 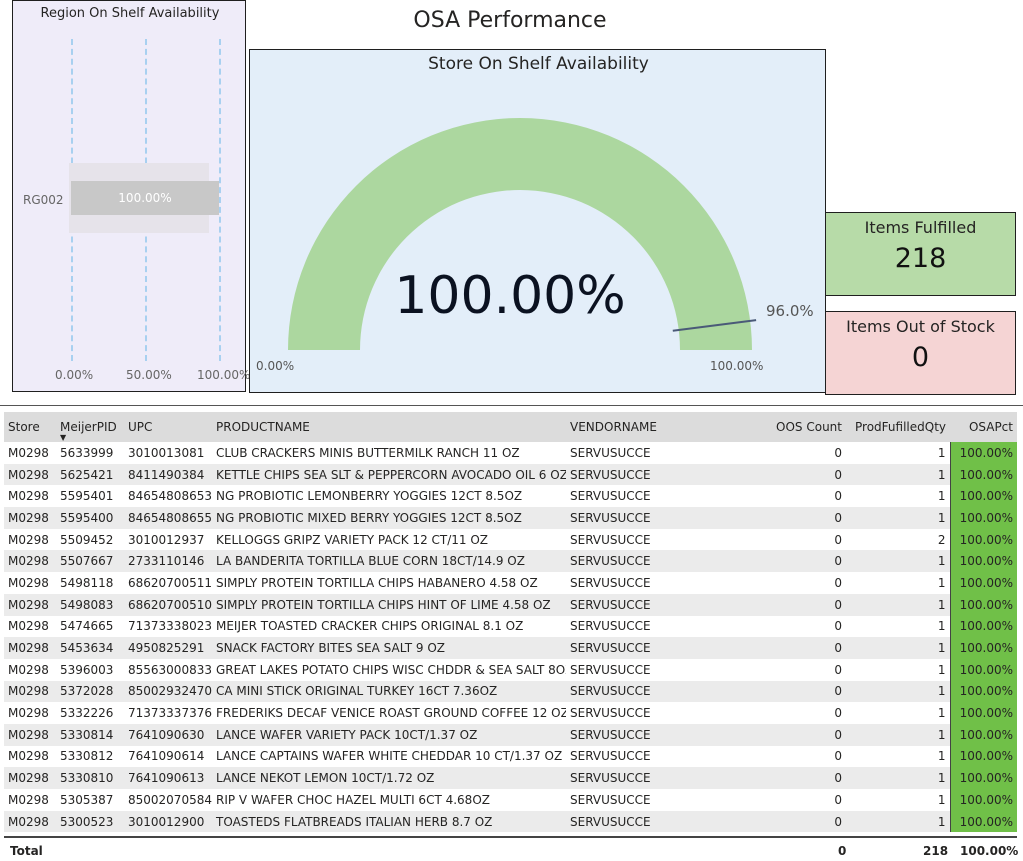 I want to click on gauge-fill-arc, so click(x=520, y=234).